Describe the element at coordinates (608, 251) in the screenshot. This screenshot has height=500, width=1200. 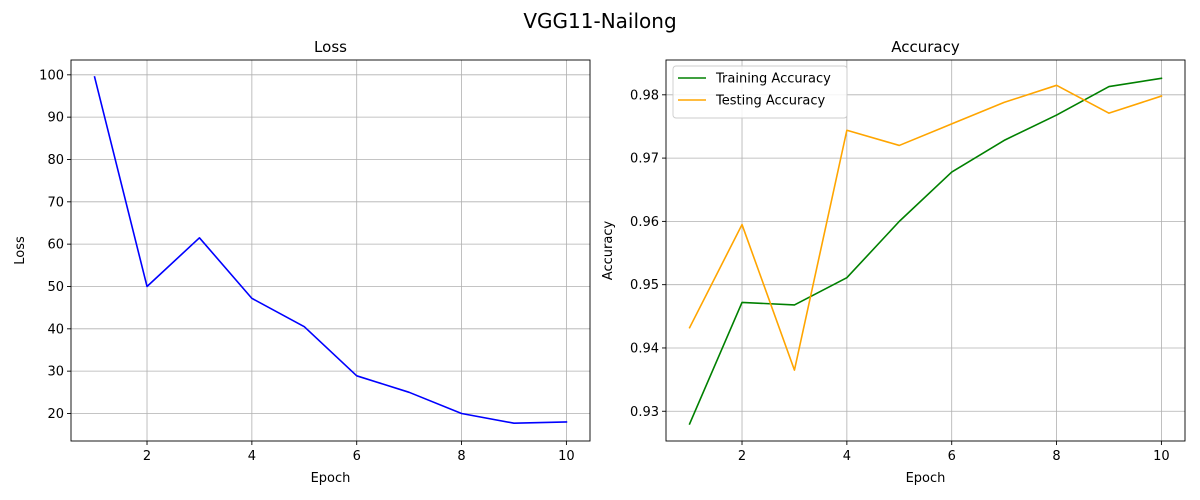
I see `y-axis-label: Accuracy` at that location.